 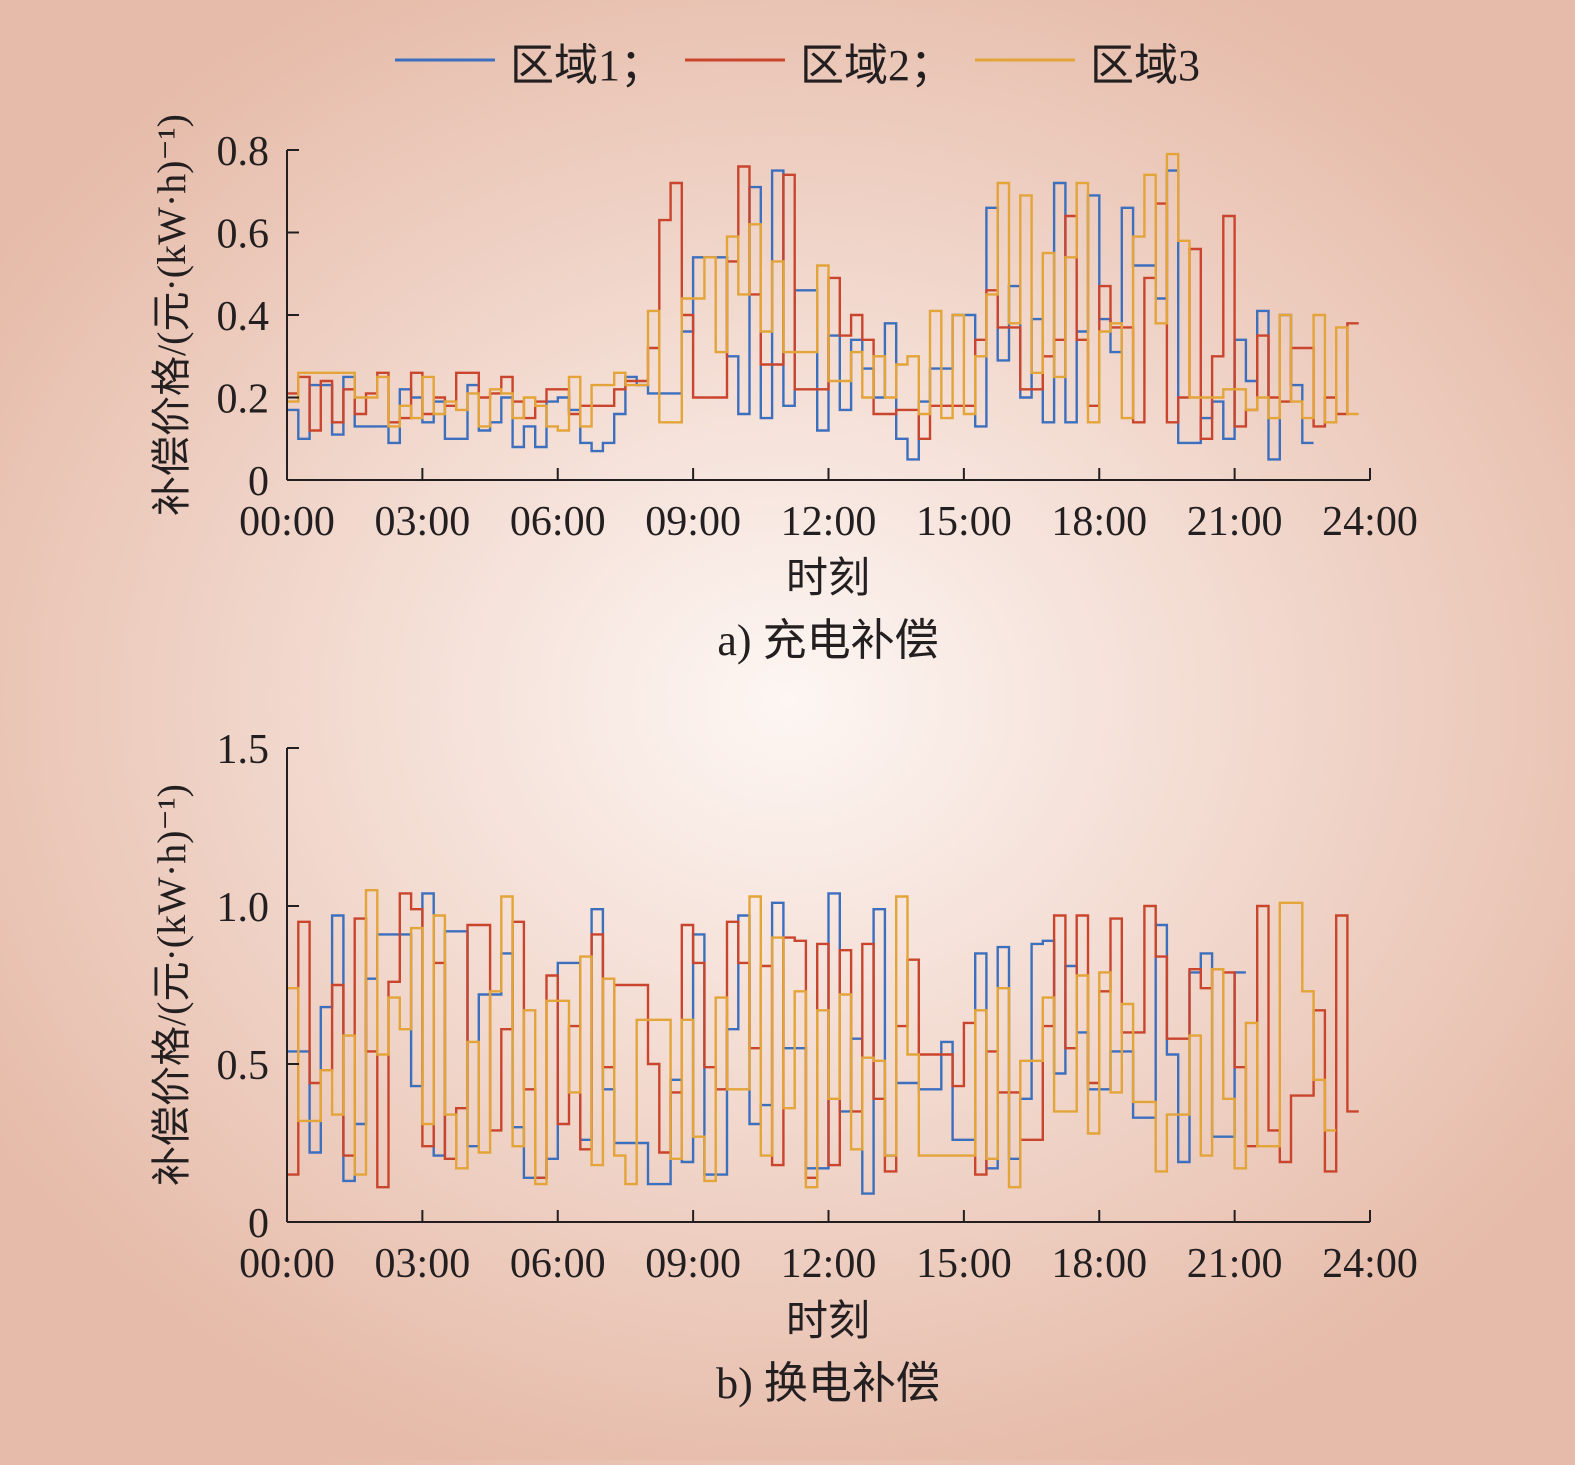 I want to click on y-tick-label-swapping: 1.0, so click(x=243, y=908).